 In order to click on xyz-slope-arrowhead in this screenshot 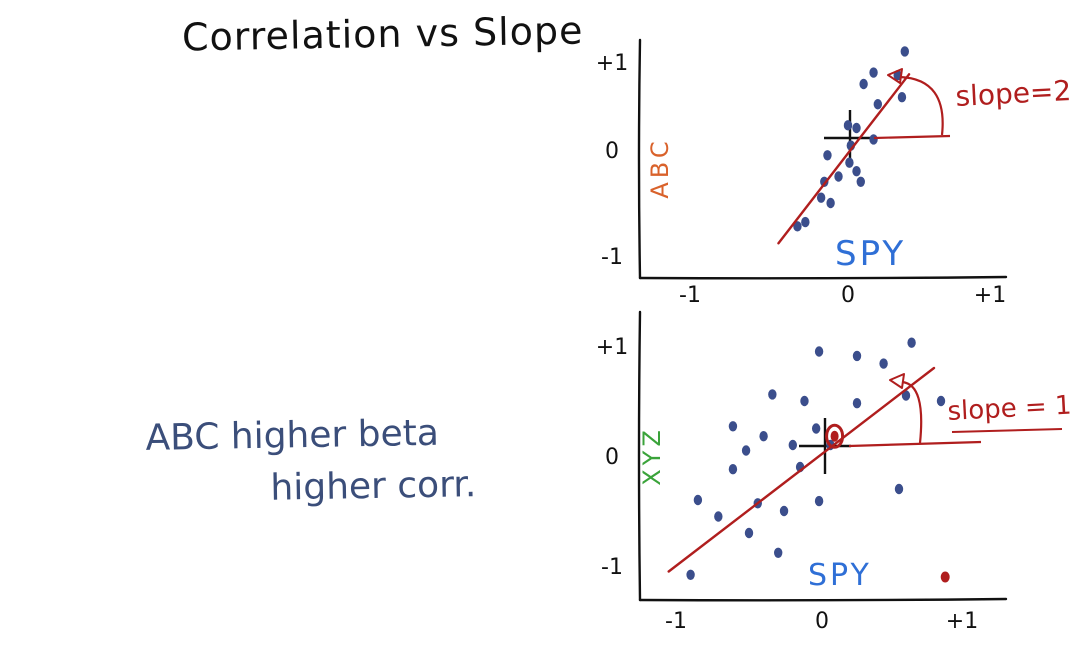, I will do `click(897, 381)`.